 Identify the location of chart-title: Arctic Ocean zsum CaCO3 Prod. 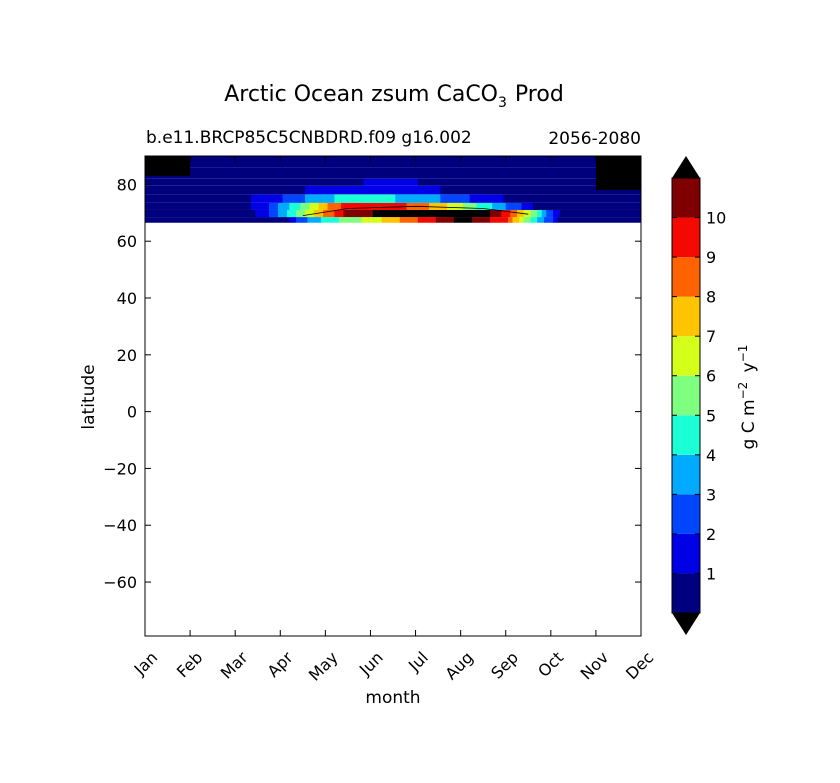
(394, 96).